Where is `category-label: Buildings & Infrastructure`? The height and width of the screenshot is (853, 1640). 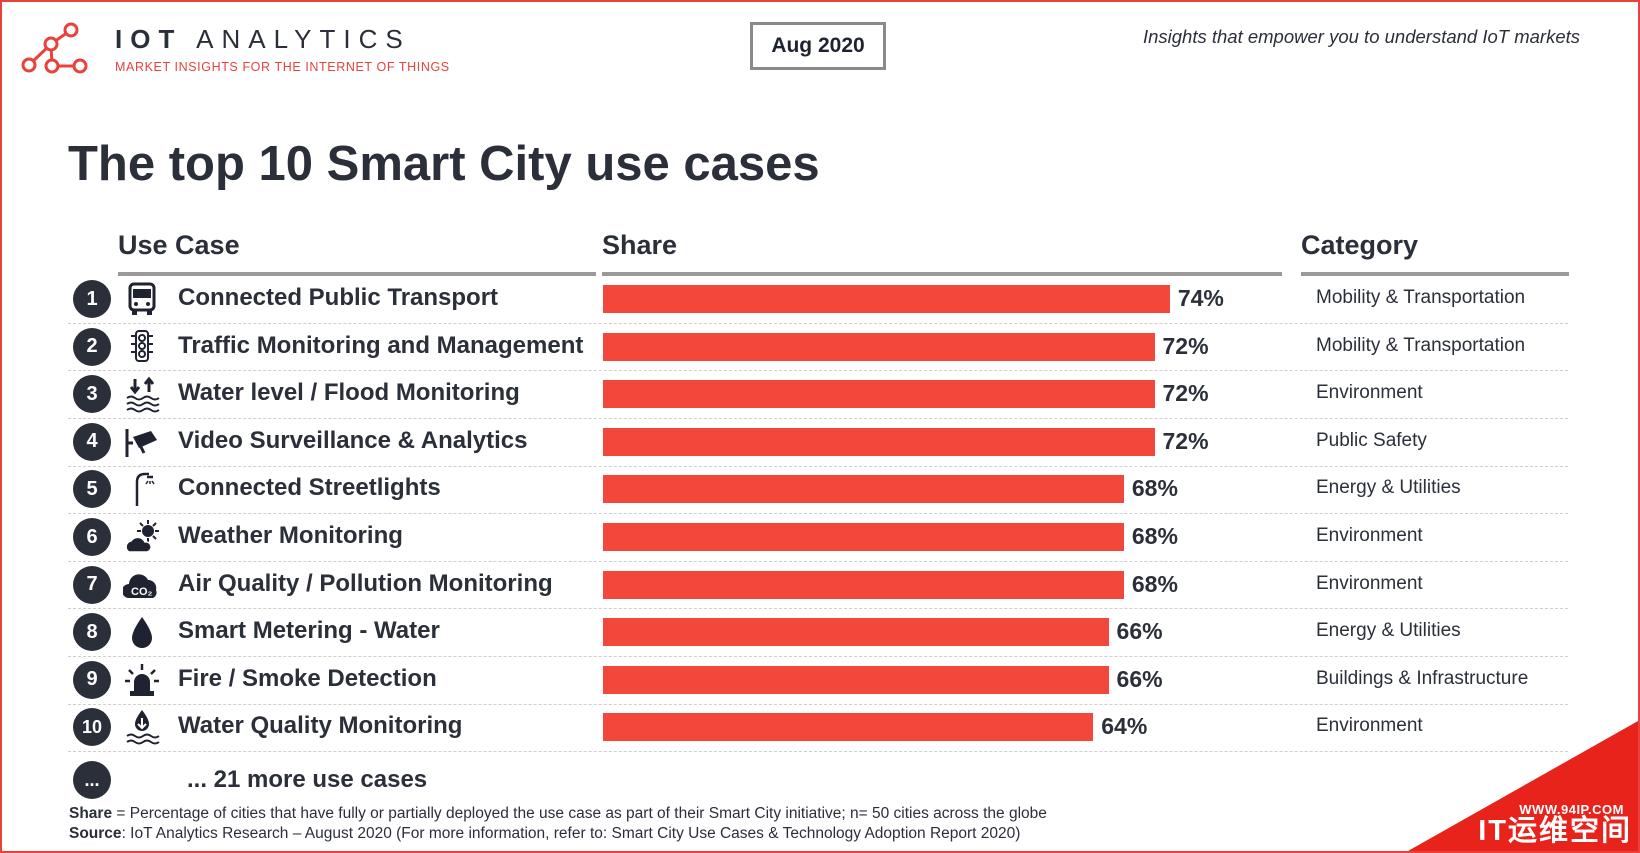
category-label: Buildings & Infrastructure is located at coordinates (1422, 678).